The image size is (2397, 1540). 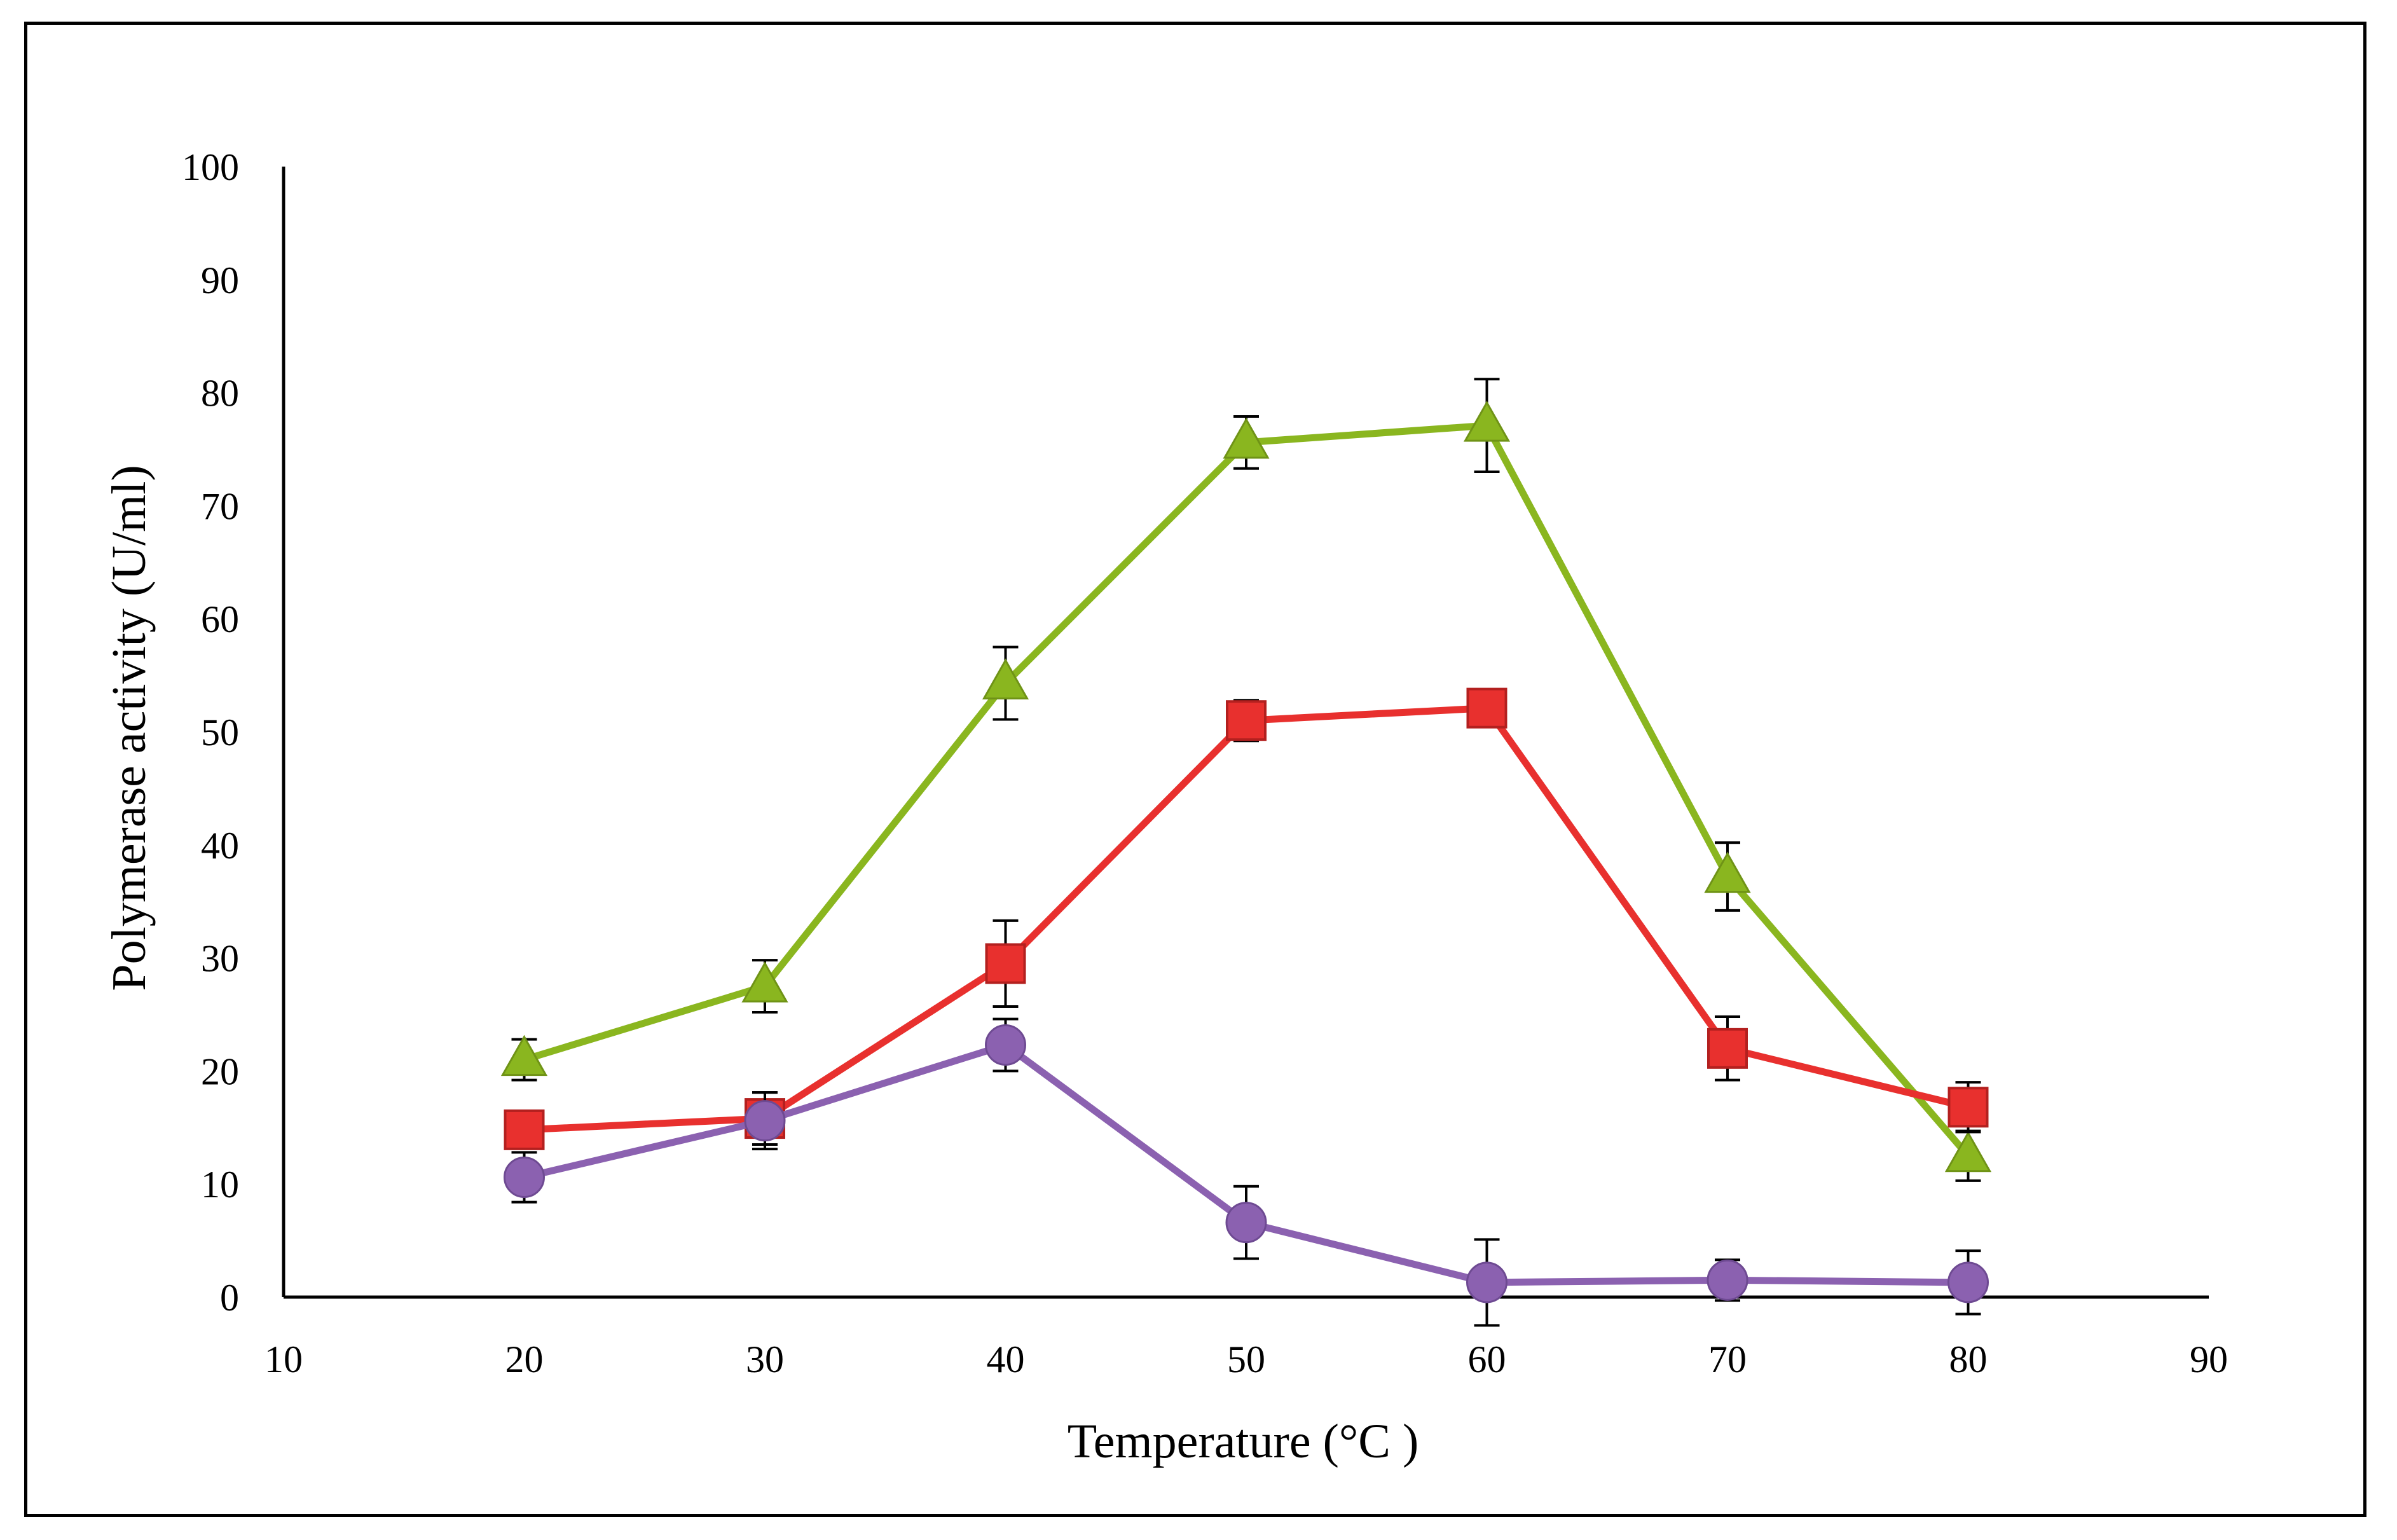 I want to click on x-tick-label: 60, so click(x=1487, y=1359).